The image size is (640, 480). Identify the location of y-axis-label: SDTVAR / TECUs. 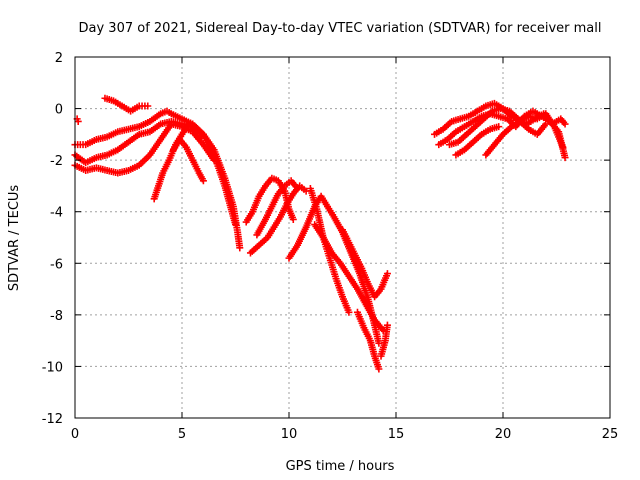
(14, 238).